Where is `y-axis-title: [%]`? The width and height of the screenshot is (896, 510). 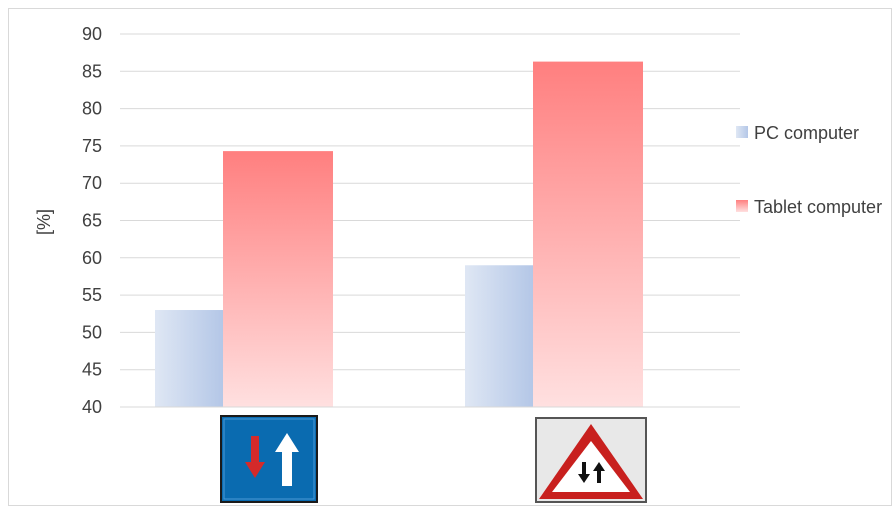
y-axis-title: [%] is located at coordinates (44, 222).